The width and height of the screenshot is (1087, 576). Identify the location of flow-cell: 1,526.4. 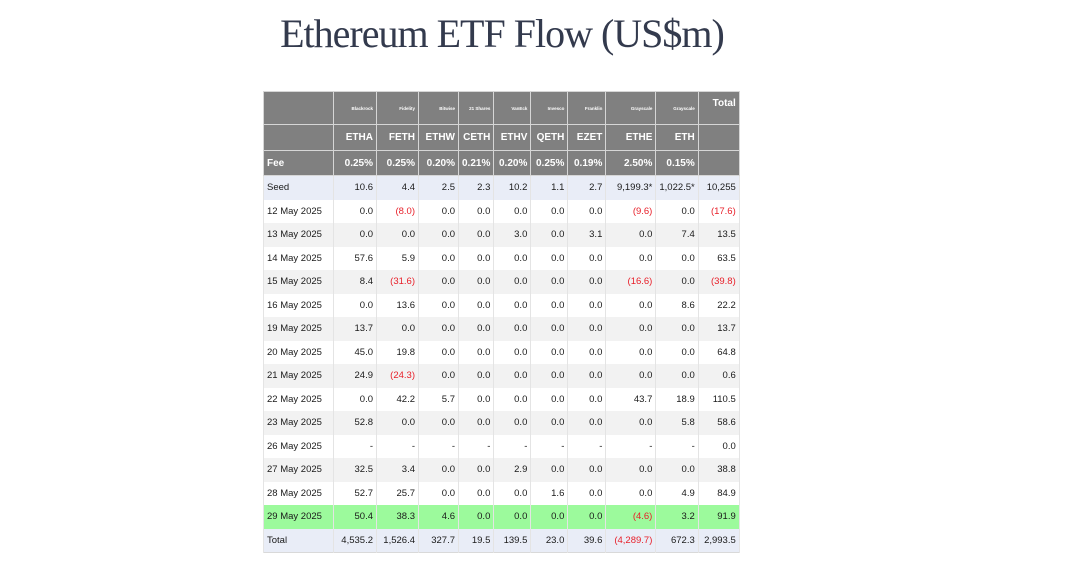
(397, 540).